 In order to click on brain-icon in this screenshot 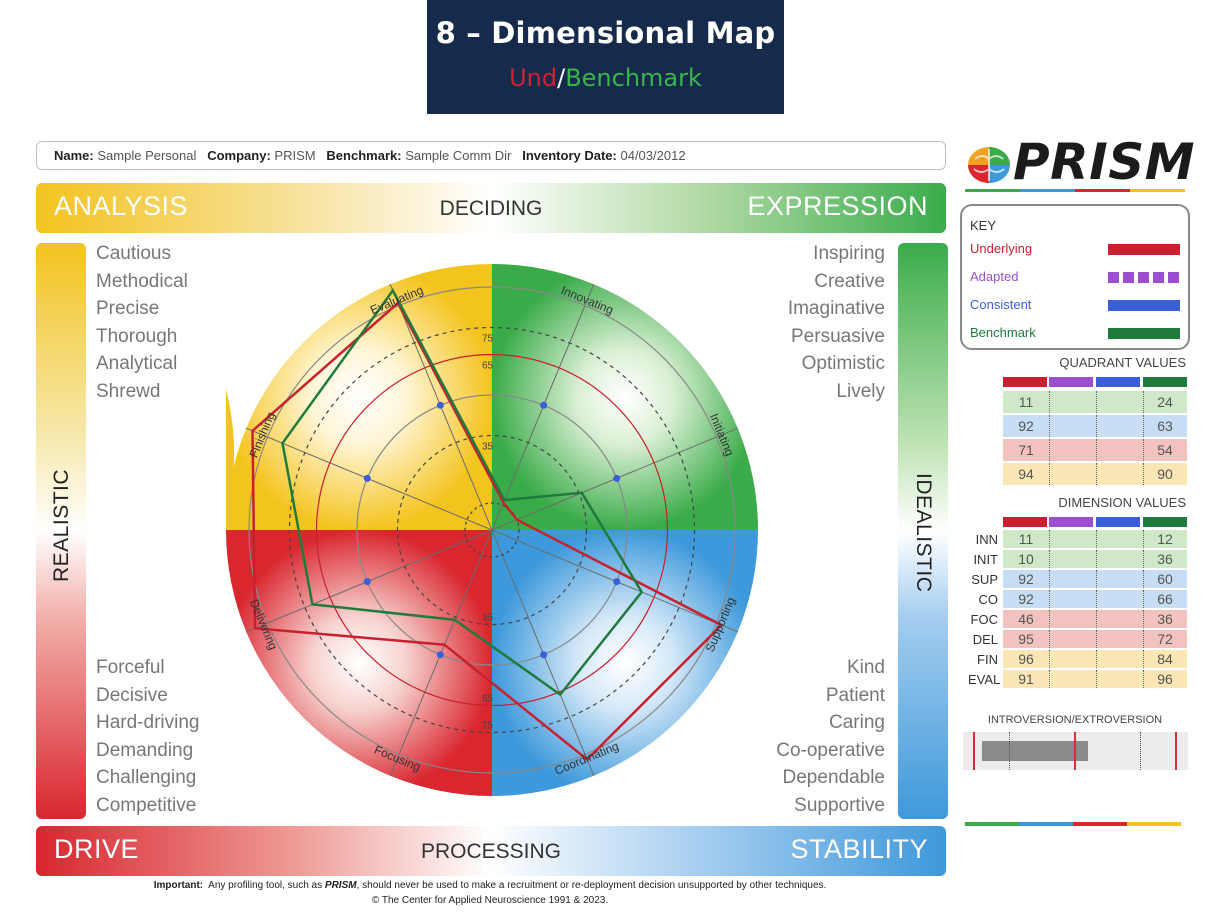, I will do `click(989, 165)`.